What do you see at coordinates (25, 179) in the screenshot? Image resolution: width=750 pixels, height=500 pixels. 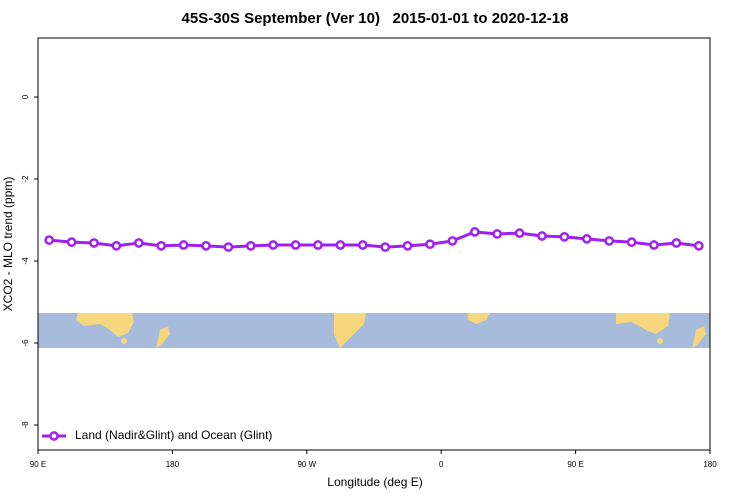 I see `y-tick-label: -2` at bounding box center [25, 179].